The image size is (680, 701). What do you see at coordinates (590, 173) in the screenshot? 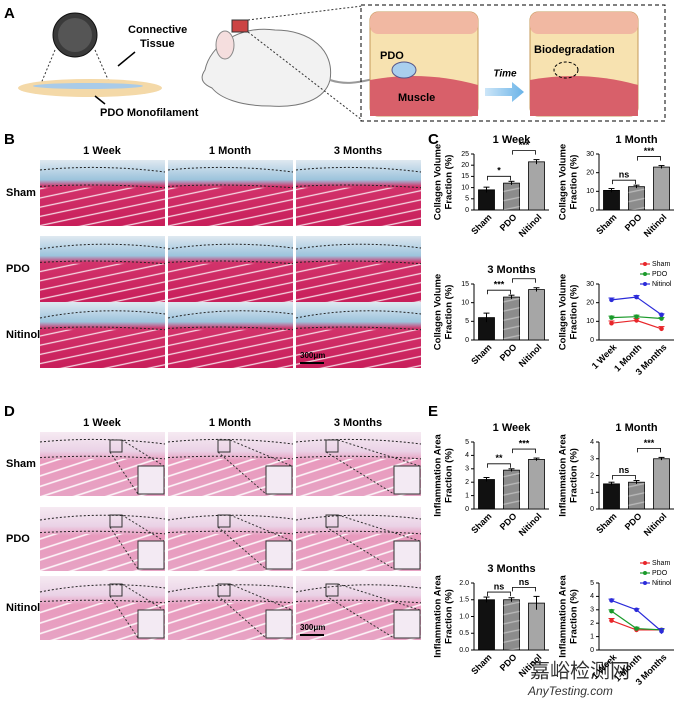
I see `y-tick-label: 20` at bounding box center [590, 173].